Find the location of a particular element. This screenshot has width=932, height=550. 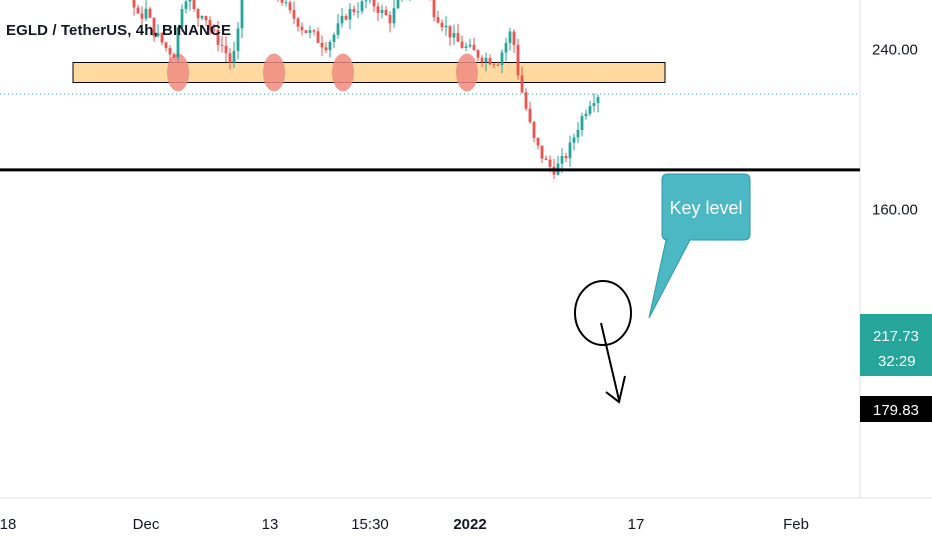

key-level-callout: Key level is located at coordinates (699, 246).